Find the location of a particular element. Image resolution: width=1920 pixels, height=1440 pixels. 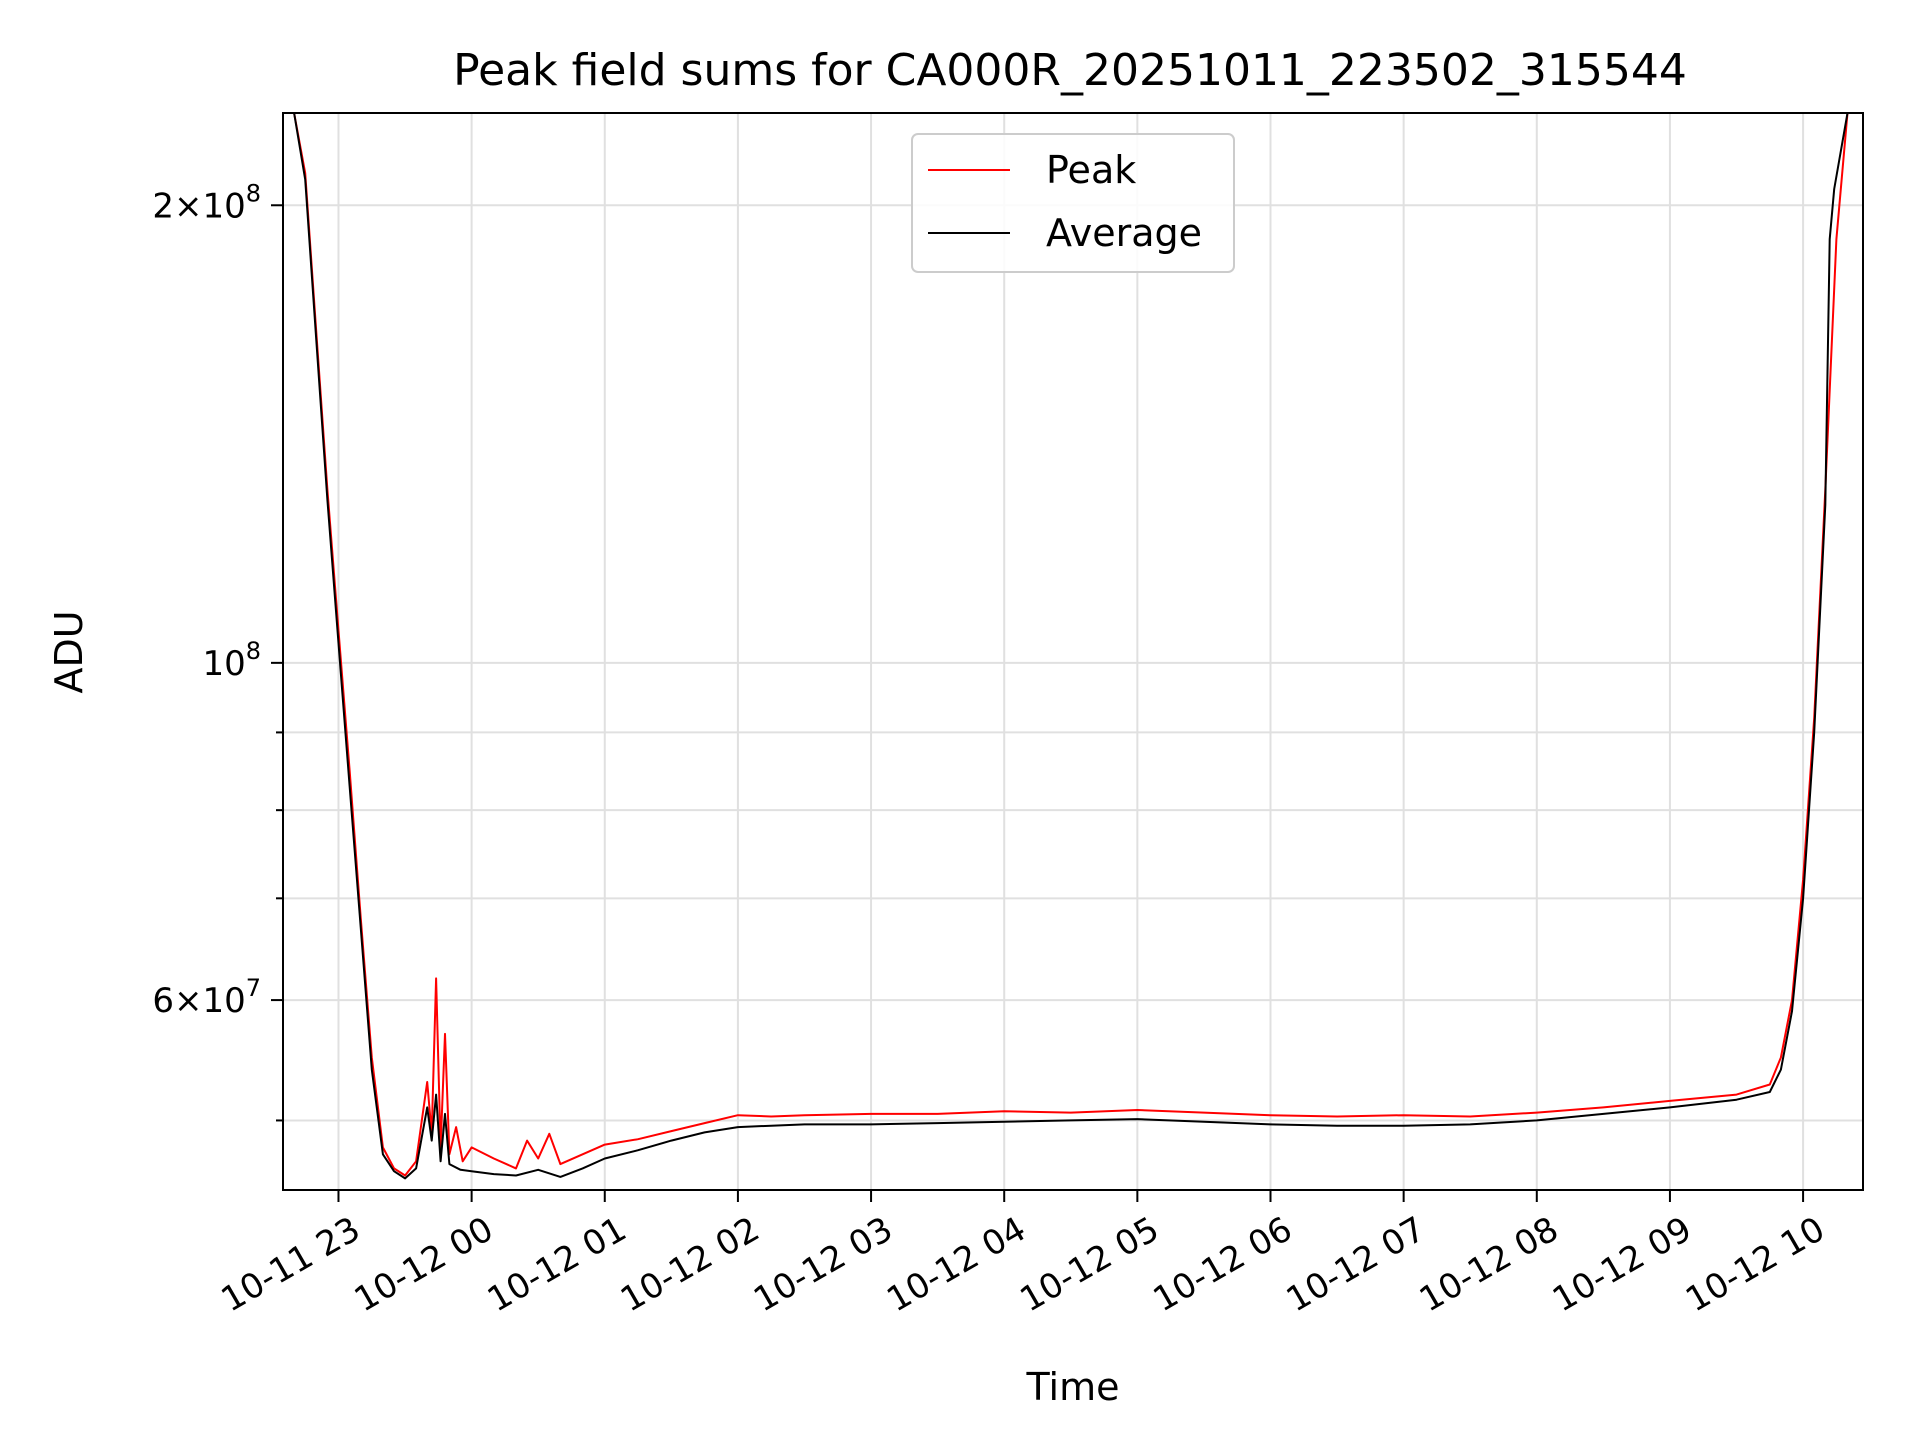

legend-box is located at coordinates (1073, 203).